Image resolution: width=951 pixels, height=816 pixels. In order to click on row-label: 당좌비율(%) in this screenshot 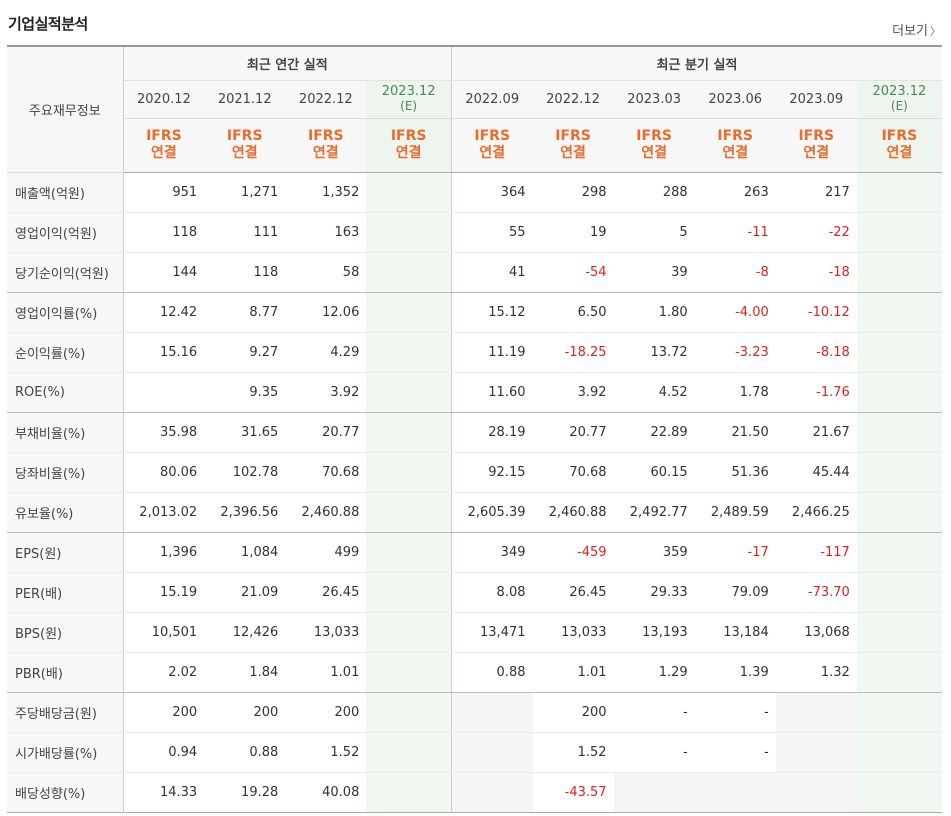, I will do `click(65, 472)`.